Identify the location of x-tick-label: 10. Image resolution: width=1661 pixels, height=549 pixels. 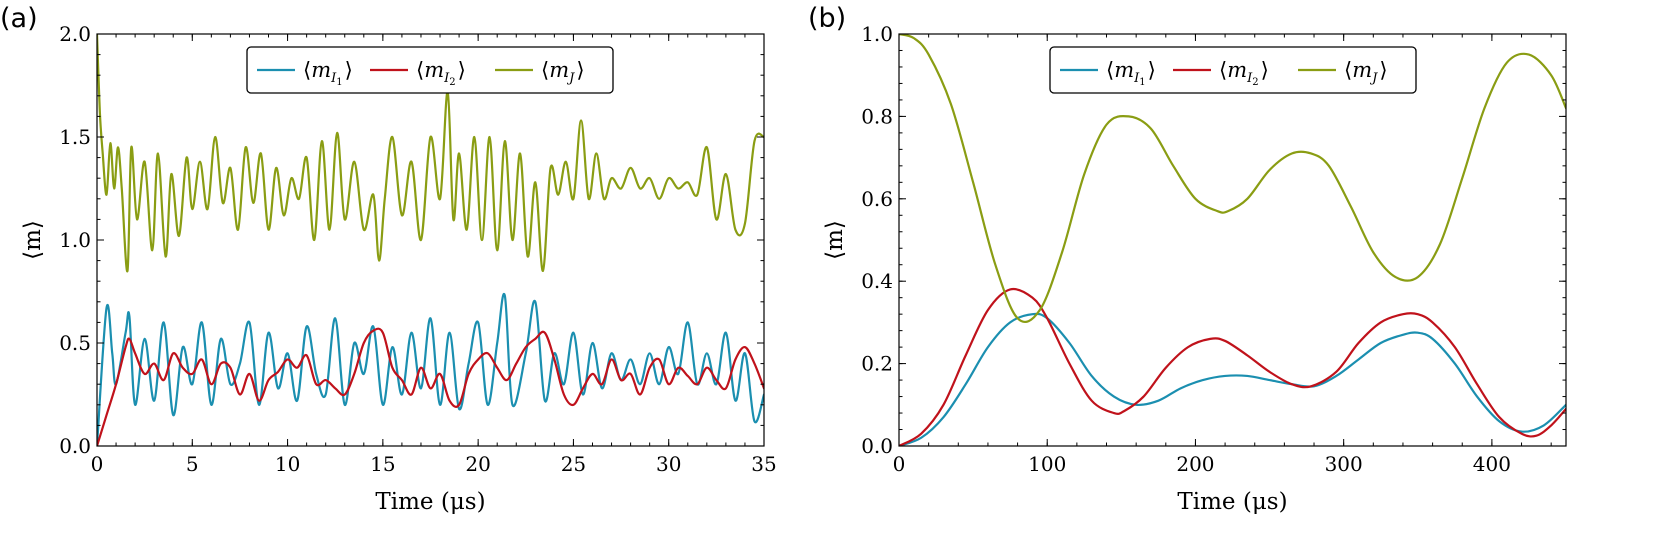
(287, 464).